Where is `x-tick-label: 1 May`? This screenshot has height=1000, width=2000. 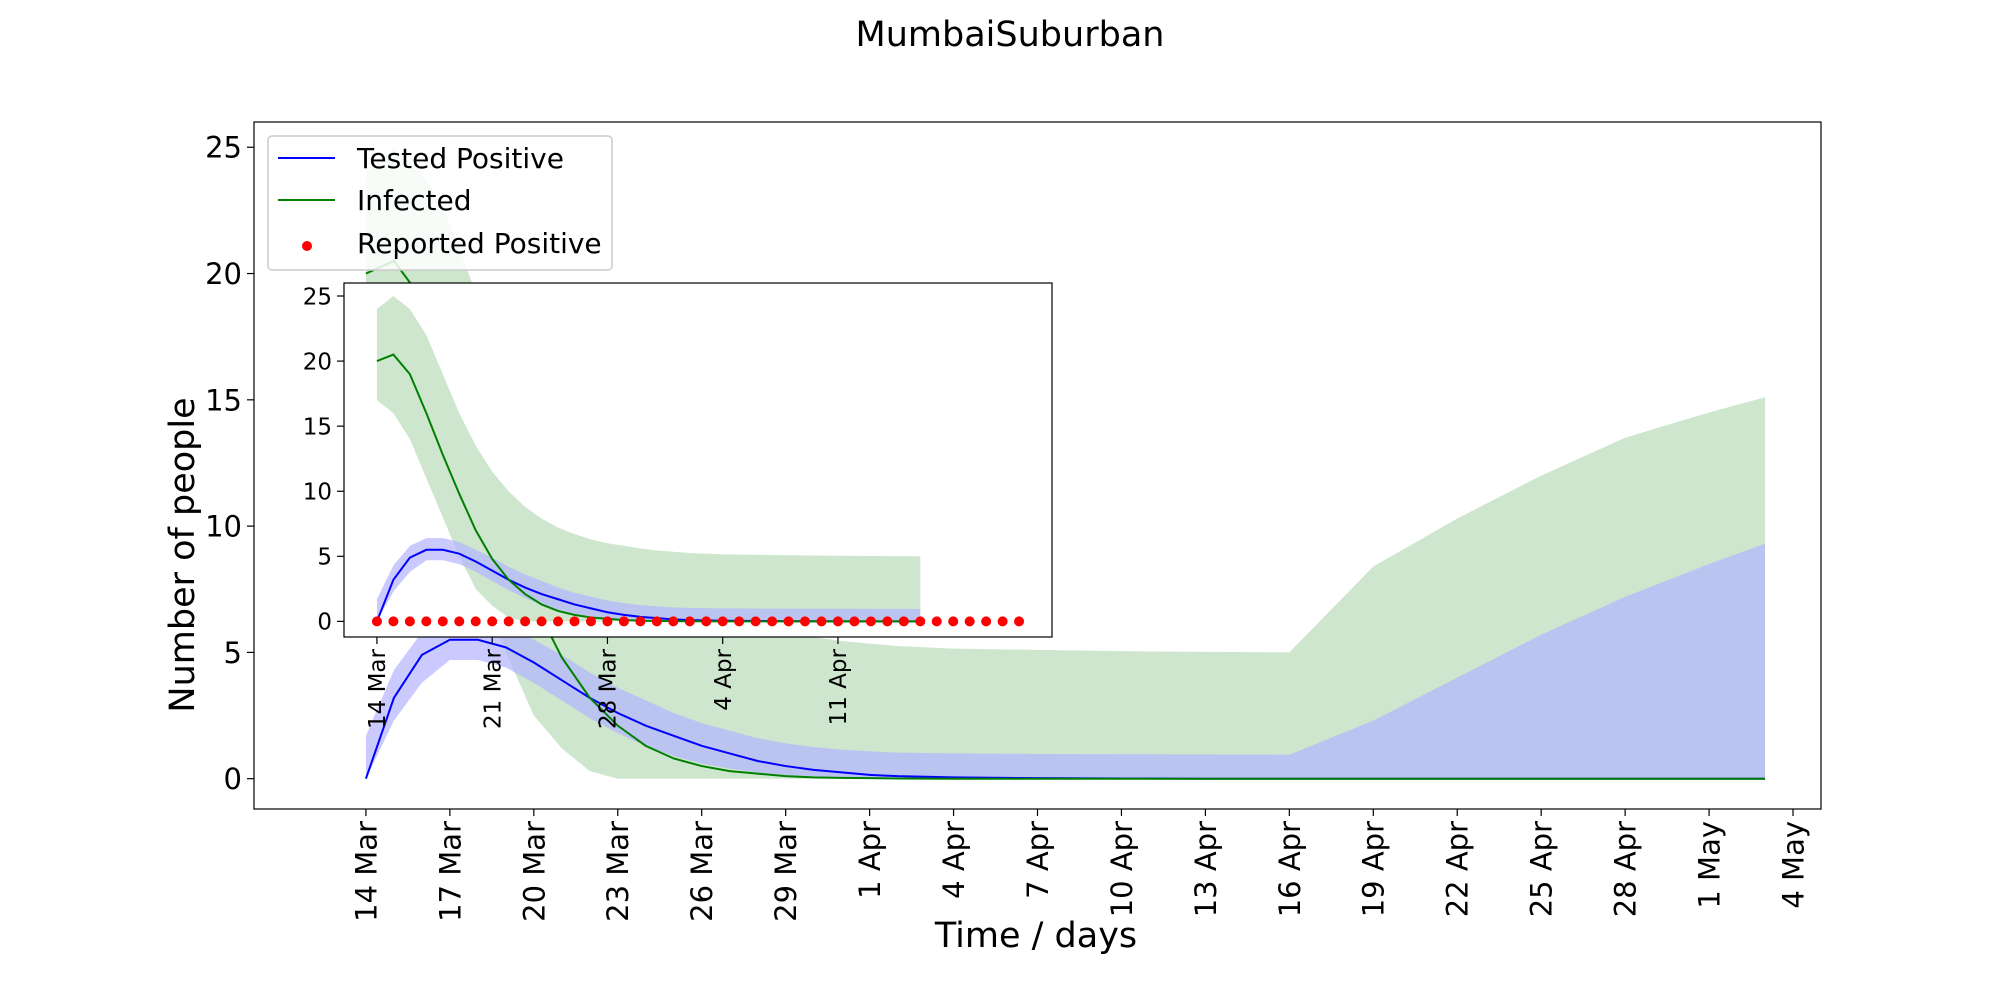
x-tick-label: 1 May is located at coordinates (1710, 865).